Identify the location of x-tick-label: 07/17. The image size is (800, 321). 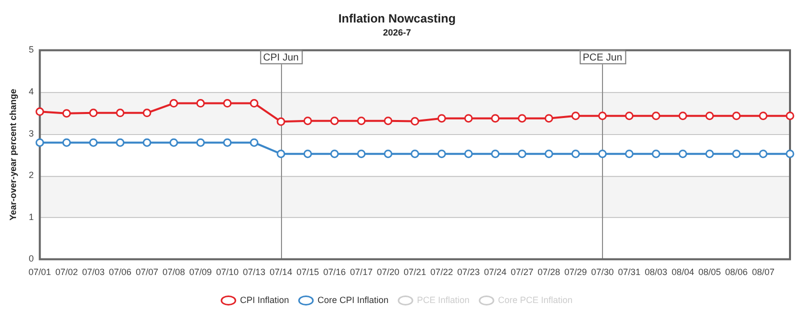
(361, 272).